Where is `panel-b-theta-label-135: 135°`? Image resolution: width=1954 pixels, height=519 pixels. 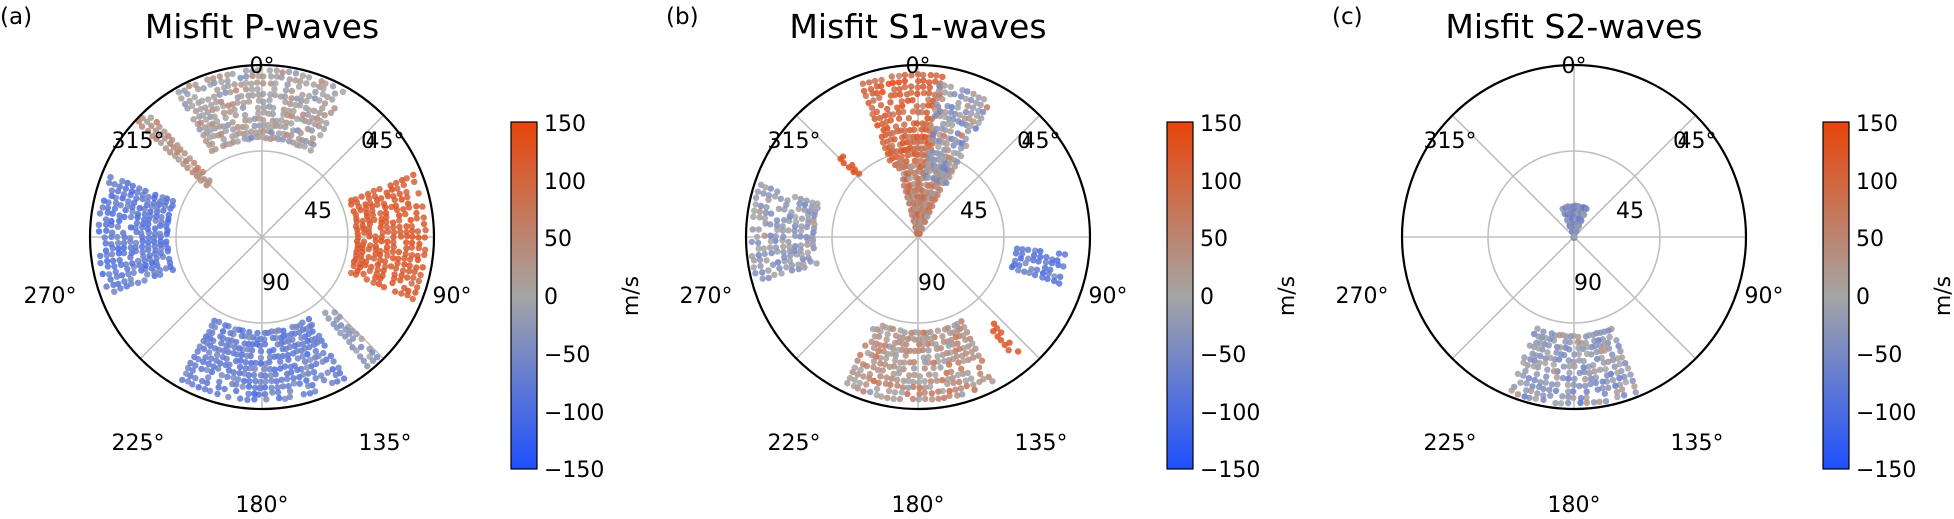 panel-b-theta-label-135: 135° is located at coordinates (1041, 443).